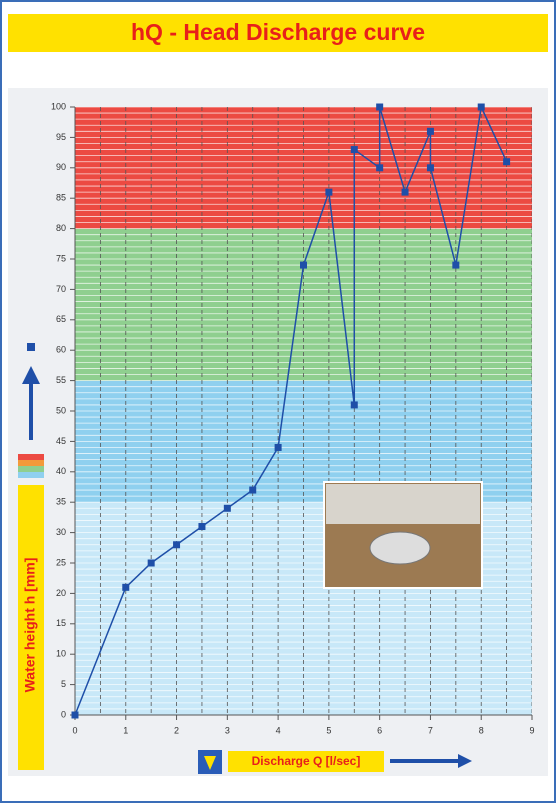  Describe the element at coordinates (176, 730) in the screenshot. I see `x-tick-label: 2` at that location.